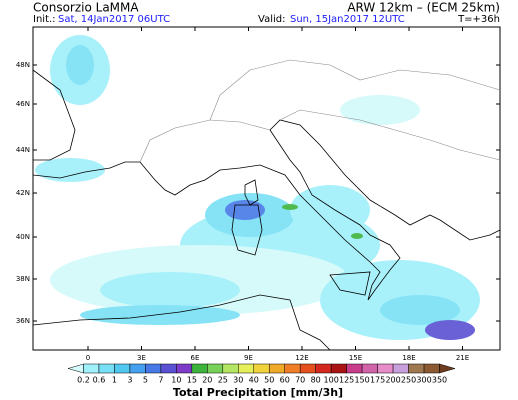 This screenshot has width=518, height=400. I want to click on lon-label: 0, so click(88, 358).